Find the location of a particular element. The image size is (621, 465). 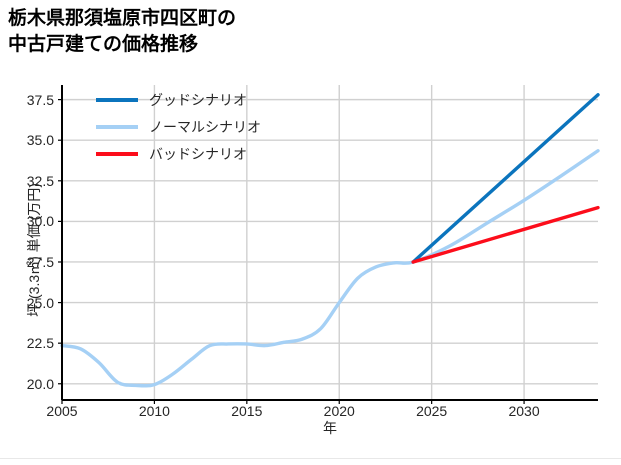

legend-item: グッドシナリオ is located at coordinates (178, 100).